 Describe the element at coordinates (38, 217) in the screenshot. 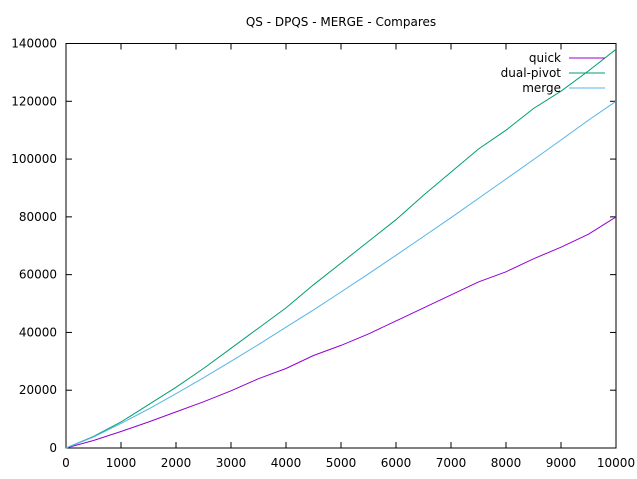

I see `y-tick-label: 80000` at that location.